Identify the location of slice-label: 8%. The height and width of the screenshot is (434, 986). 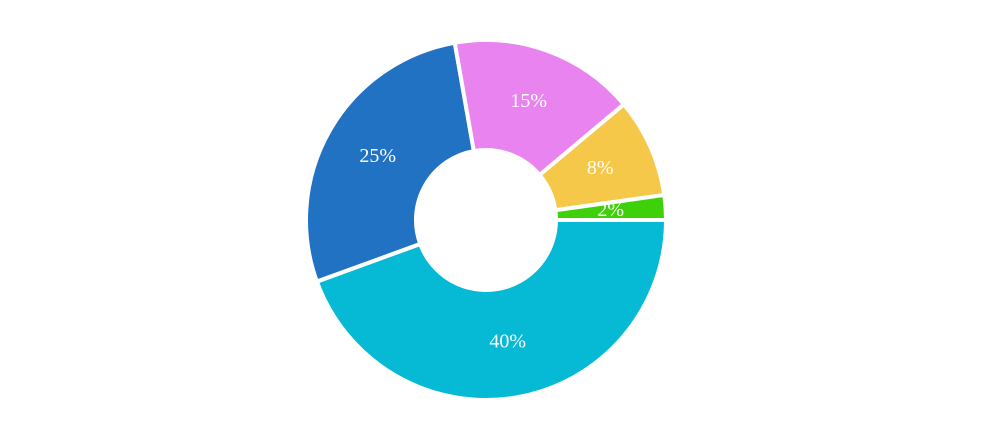
(600, 168).